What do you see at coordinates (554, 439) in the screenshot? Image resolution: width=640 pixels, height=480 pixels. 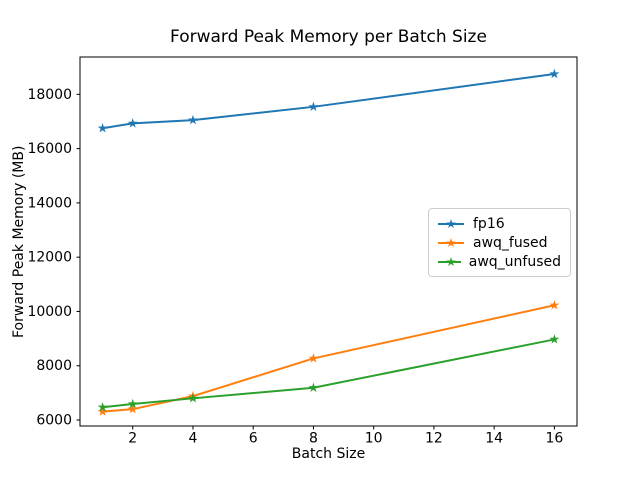 I see `x-tick-label: 16` at bounding box center [554, 439].